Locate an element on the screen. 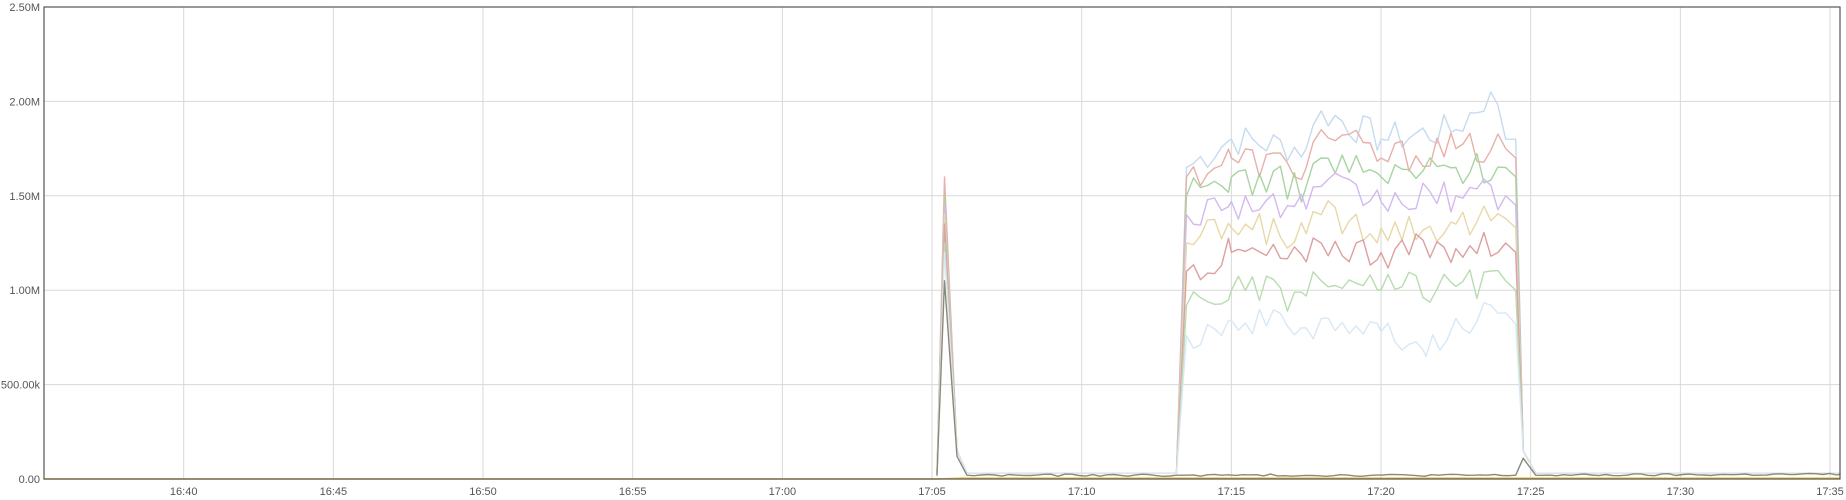  y-tick-label: 500.00k is located at coordinates (21, 386).